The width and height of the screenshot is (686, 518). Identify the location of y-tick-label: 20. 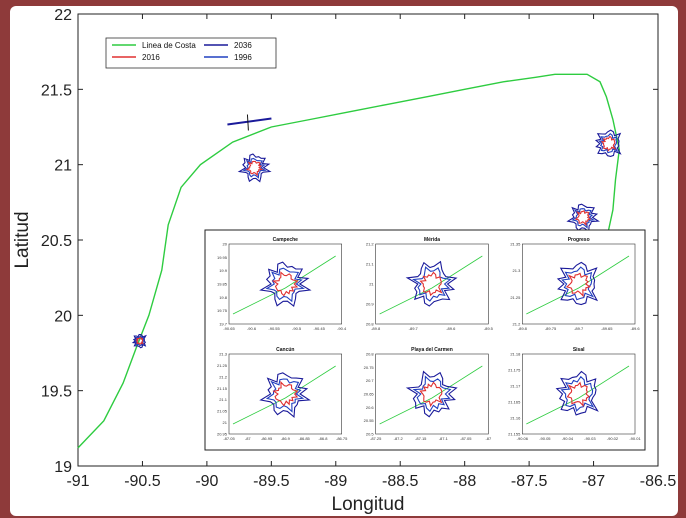
(63, 316).